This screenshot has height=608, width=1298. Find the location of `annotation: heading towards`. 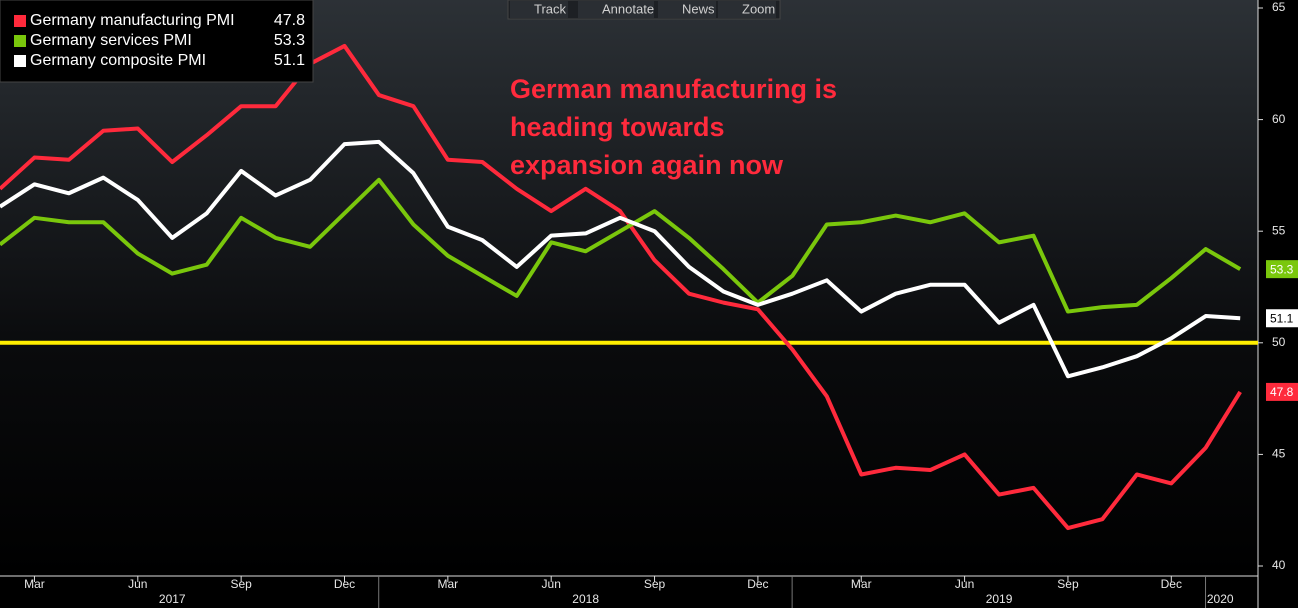

annotation: heading towards is located at coordinates (617, 127).